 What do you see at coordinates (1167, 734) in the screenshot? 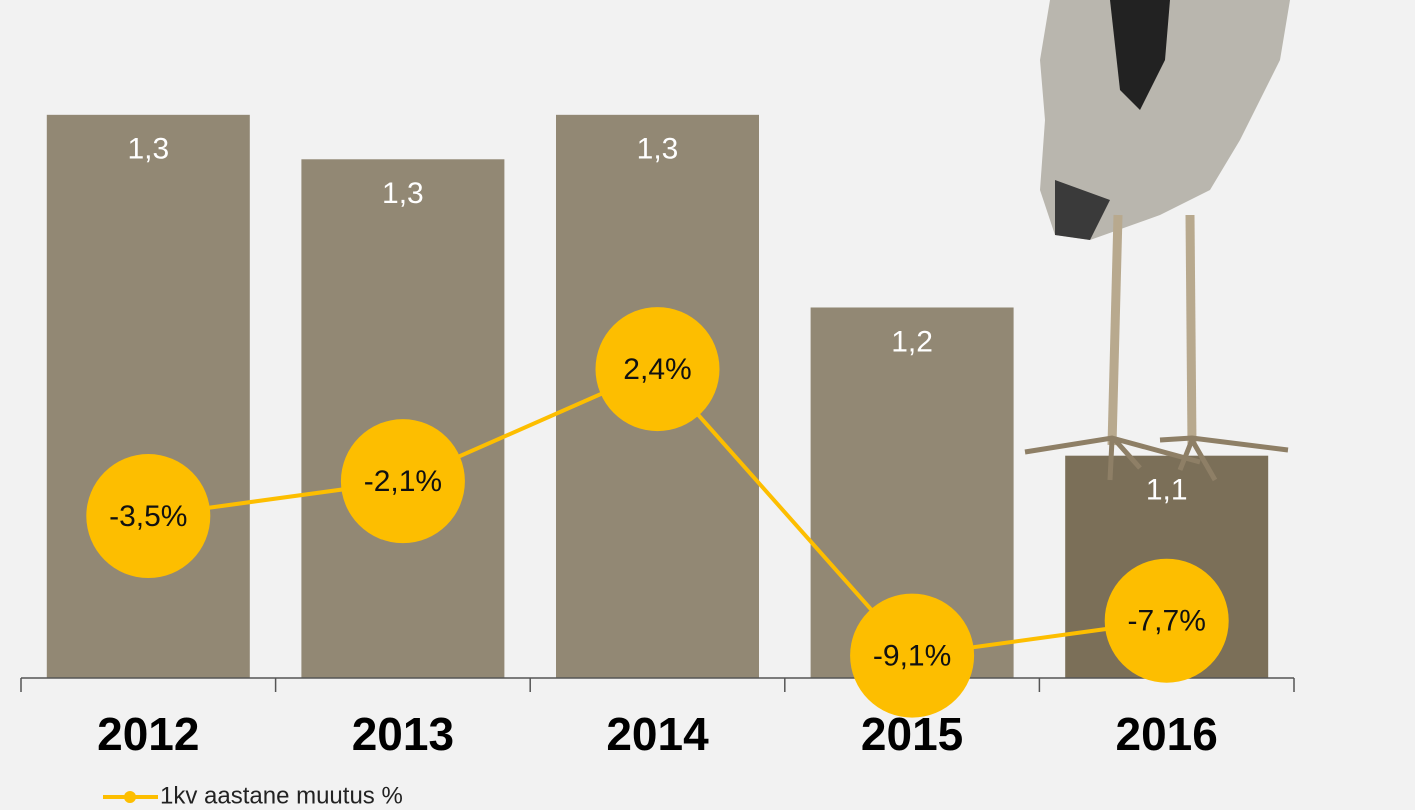
I see `x-tick-label: 2016` at bounding box center [1167, 734].